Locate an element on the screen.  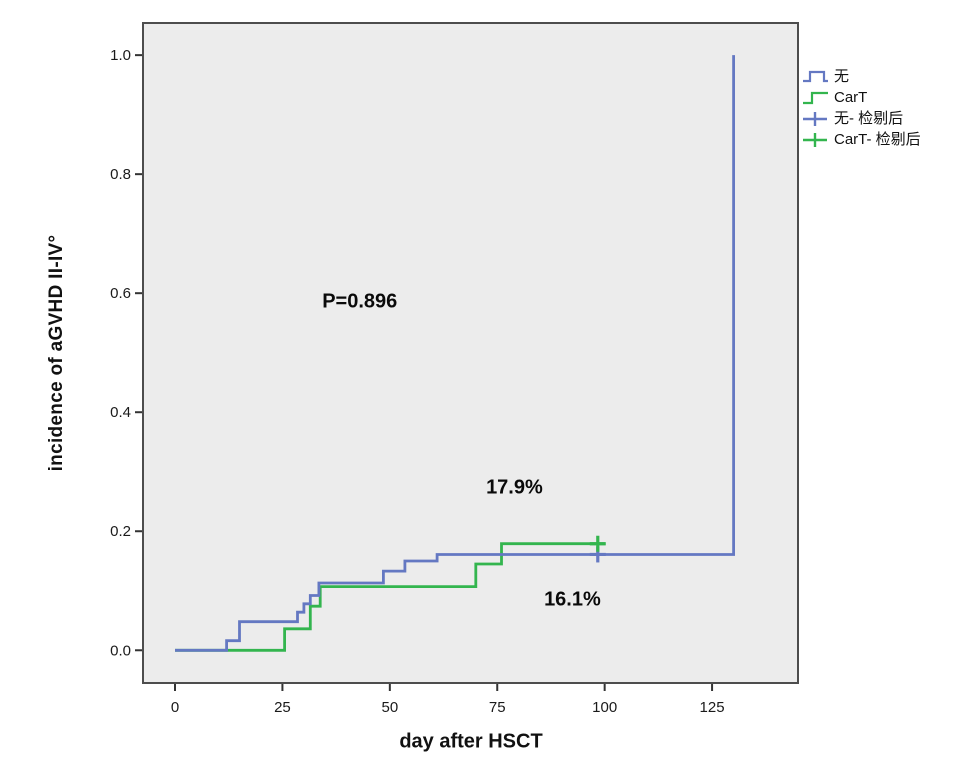
x-tick-label: 100 is located at coordinates (604, 707).